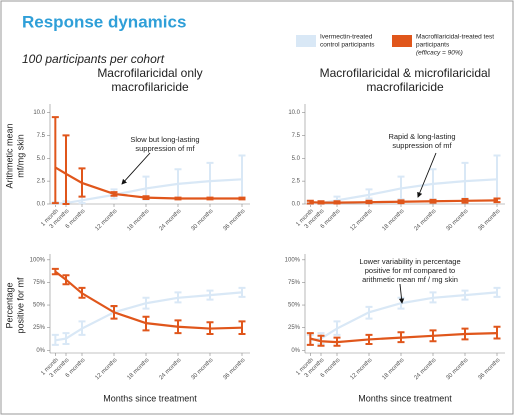 The height and width of the screenshot is (415, 514). I want to click on annotation: arithmetic mean mf / mg skin, so click(410, 279).